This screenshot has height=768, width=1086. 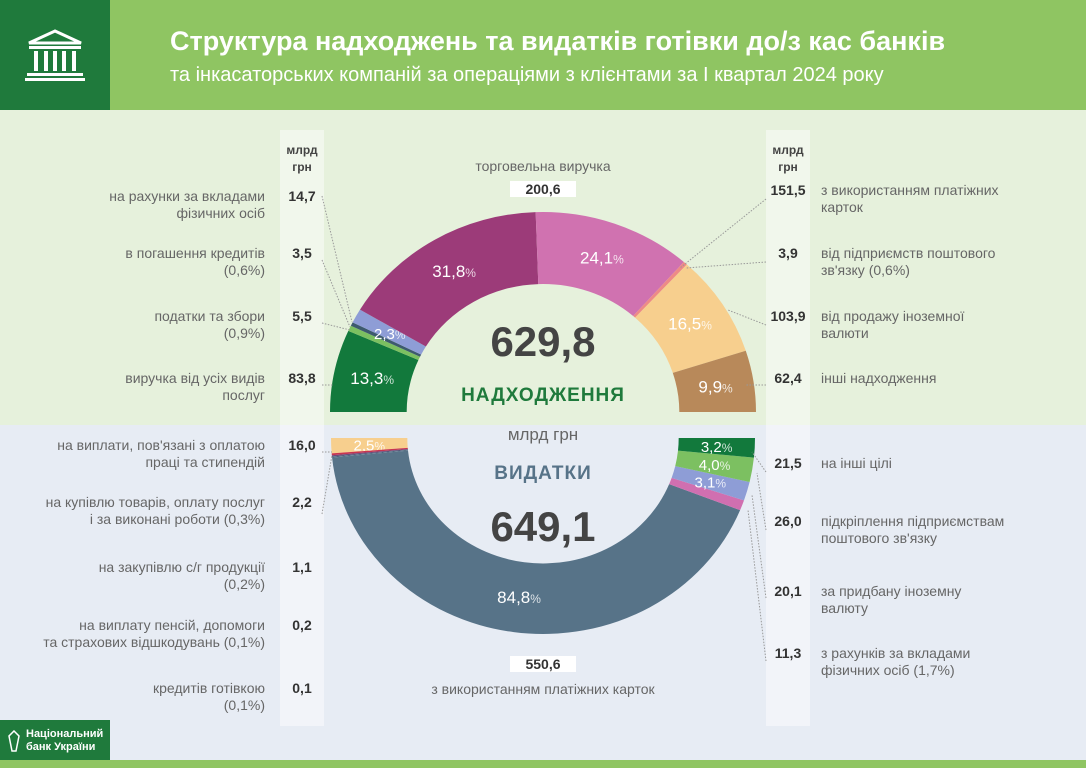 What do you see at coordinates (908, 253) in the screenshot?
I see `category-label-line: від підприємств поштового` at bounding box center [908, 253].